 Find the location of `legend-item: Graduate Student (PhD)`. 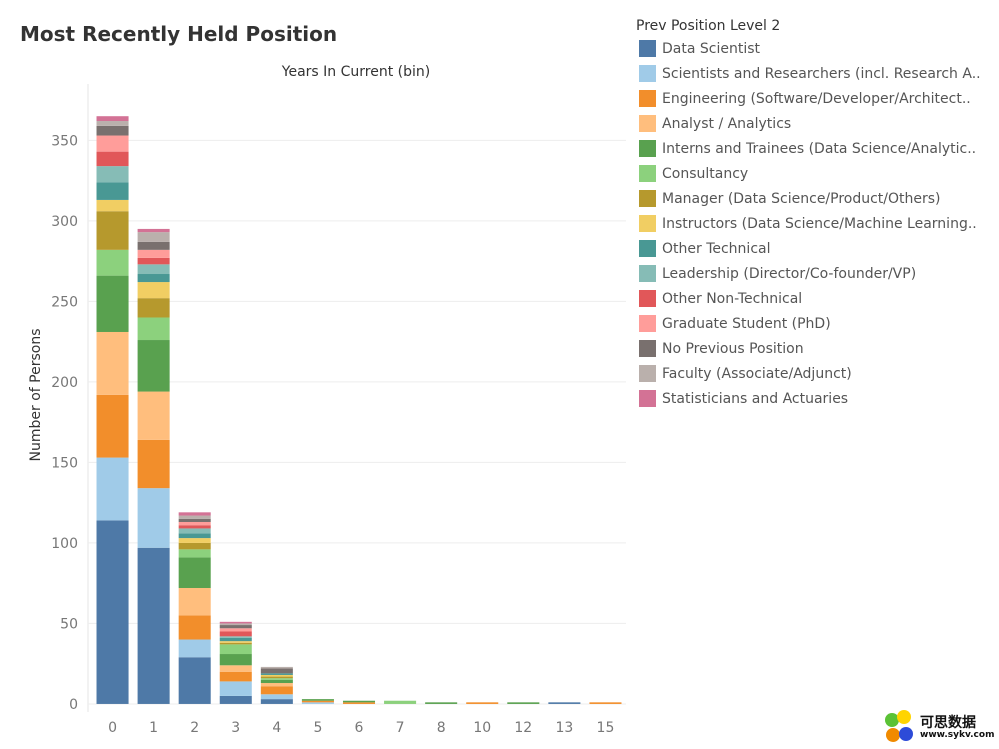

legend-item: Graduate Student (PhD) is located at coordinates (816, 323).